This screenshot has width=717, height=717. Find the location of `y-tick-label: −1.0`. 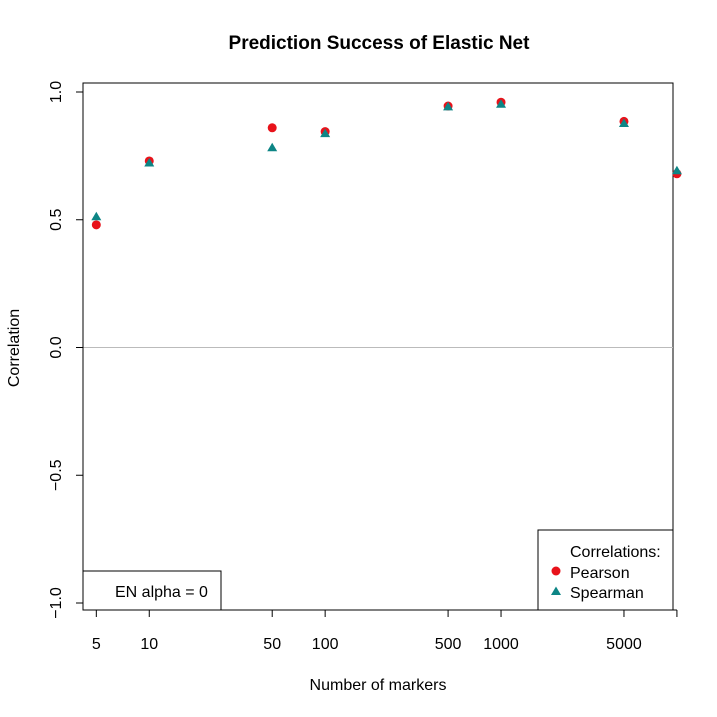

y-tick-label: −1.0 is located at coordinates (56, 603).